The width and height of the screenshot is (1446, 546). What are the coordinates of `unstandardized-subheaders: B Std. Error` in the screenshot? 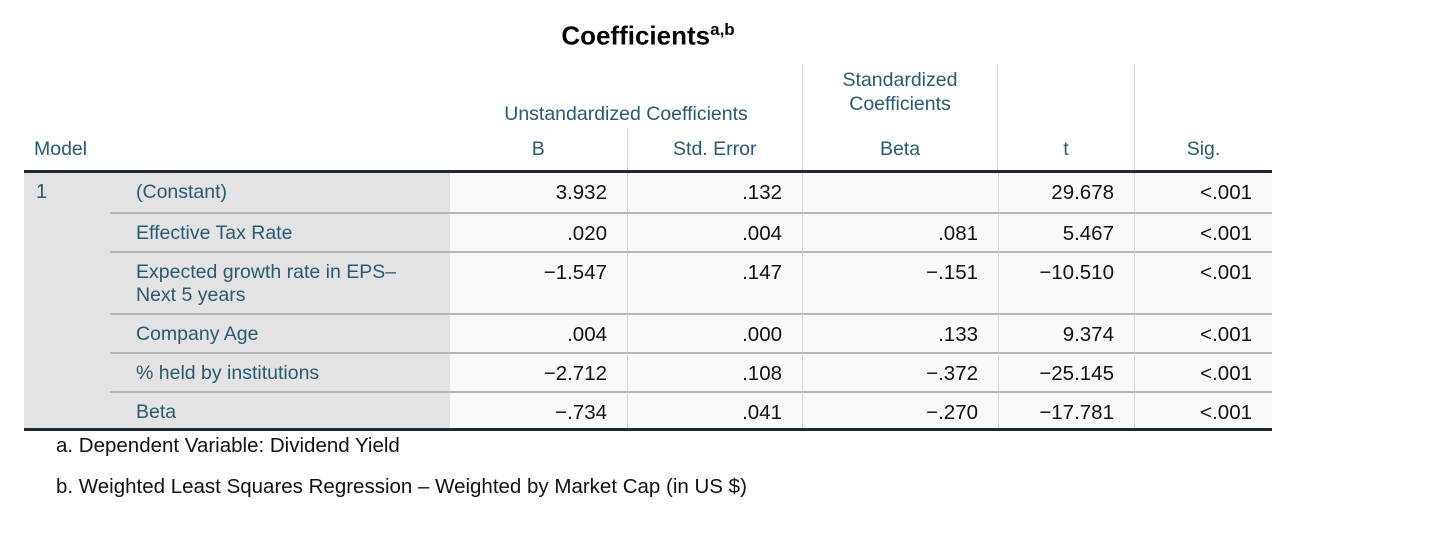 It's located at (626, 149).